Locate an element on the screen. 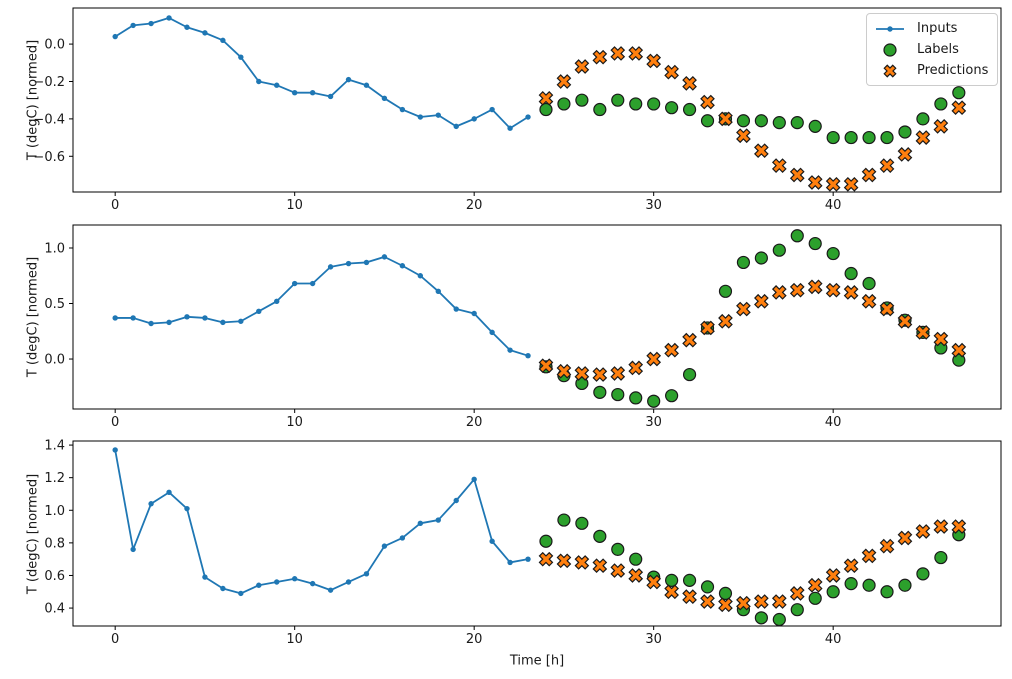 Image resolution: width=1012 pixels, height=679 pixels. y-ticks: 0.0 −0.2 −0.4 −0.6 is located at coordinates (53, 101).